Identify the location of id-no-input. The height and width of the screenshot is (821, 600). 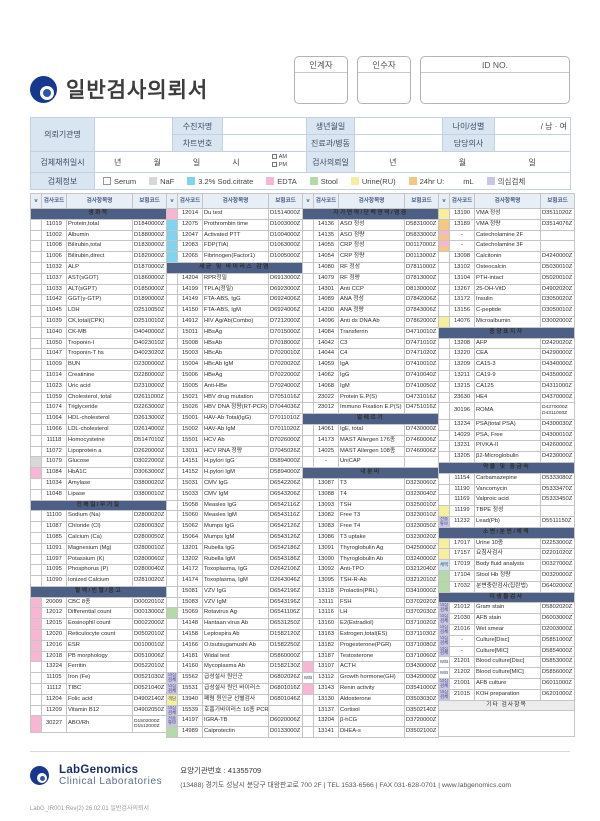
(495, 88).